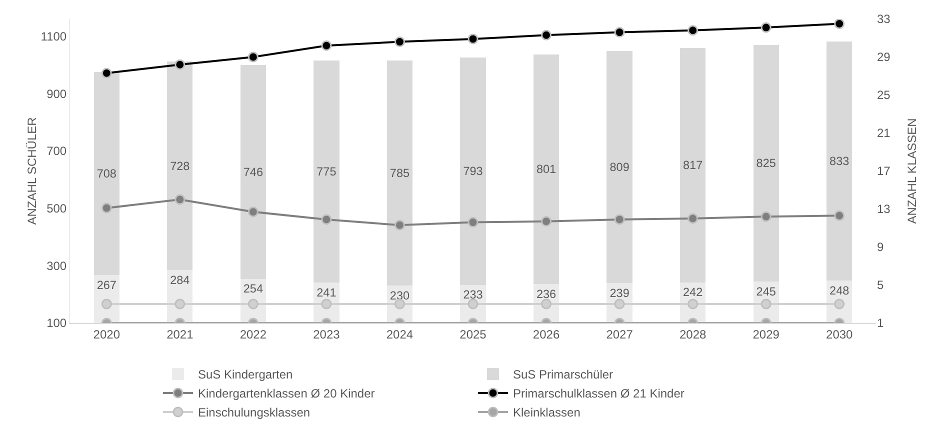 The height and width of the screenshot is (438, 946). What do you see at coordinates (180, 166) in the screenshot?
I see `data-label: 728` at bounding box center [180, 166].